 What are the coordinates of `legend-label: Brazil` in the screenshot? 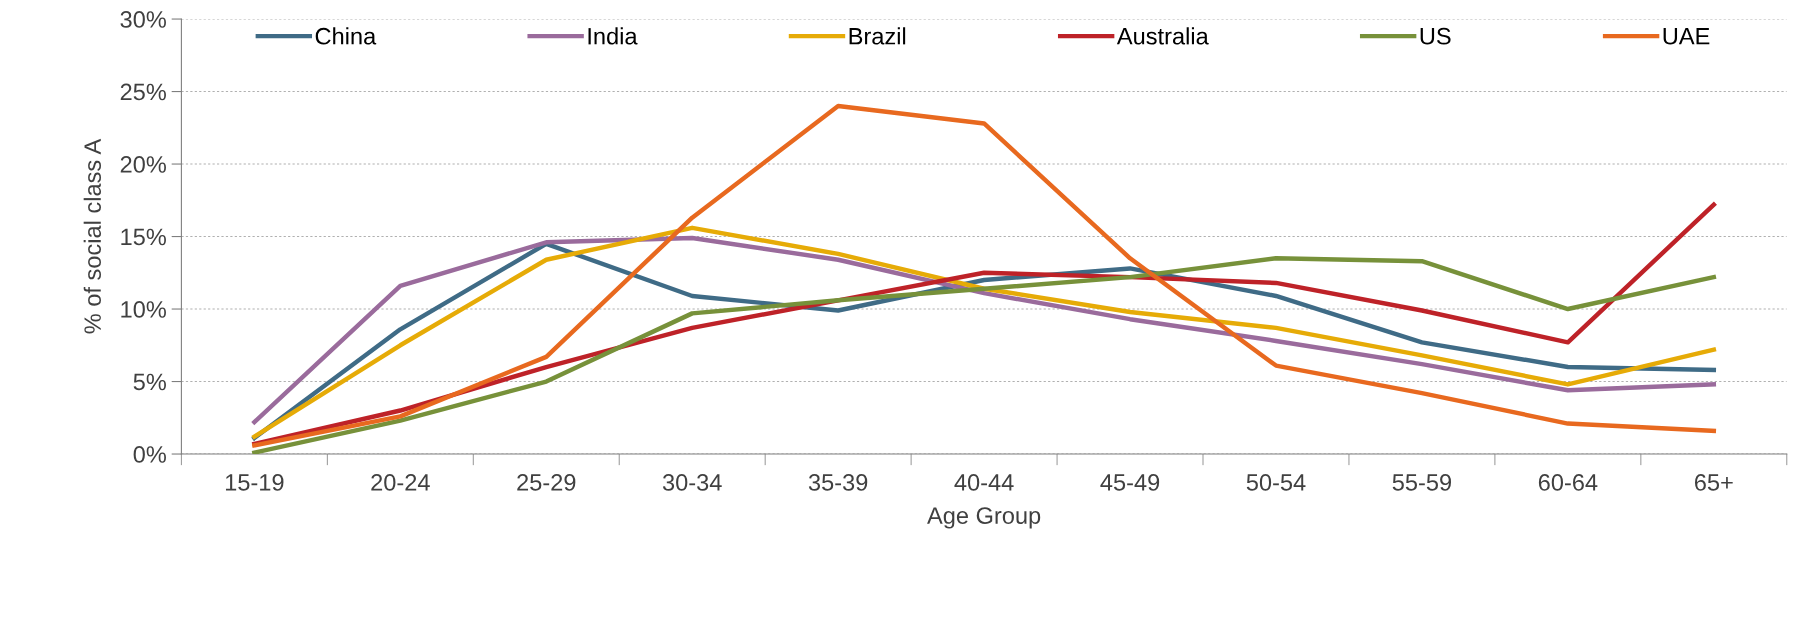 It's located at (877, 36).